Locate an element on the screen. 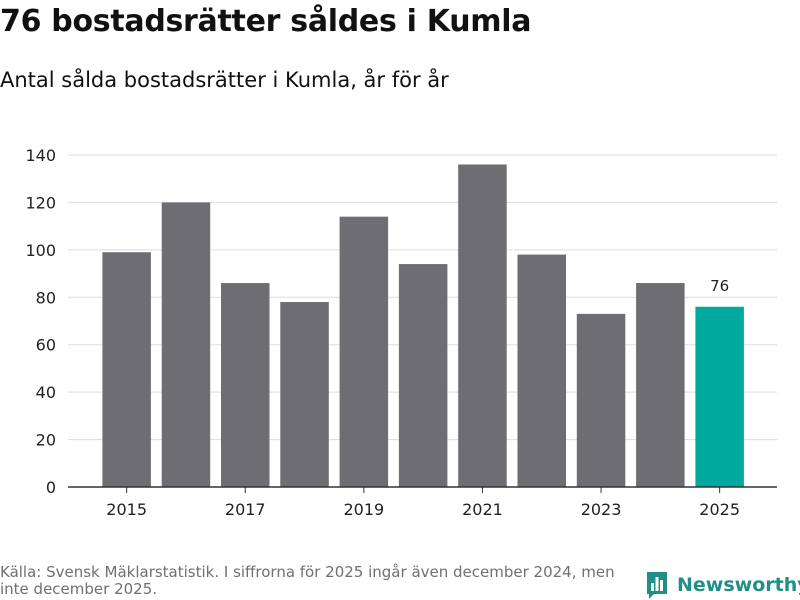 The height and width of the screenshot is (600, 800). bar-2020 is located at coordinates (423, 375).